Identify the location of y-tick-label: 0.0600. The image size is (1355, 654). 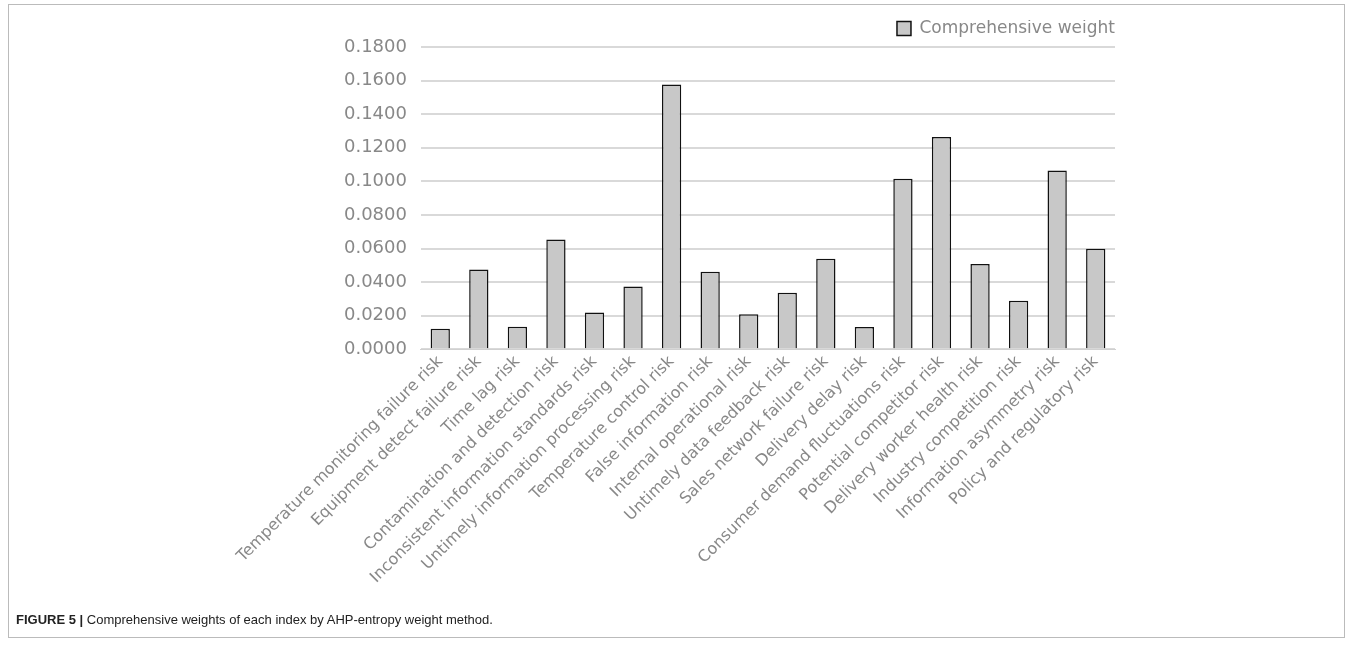
(375, 247).